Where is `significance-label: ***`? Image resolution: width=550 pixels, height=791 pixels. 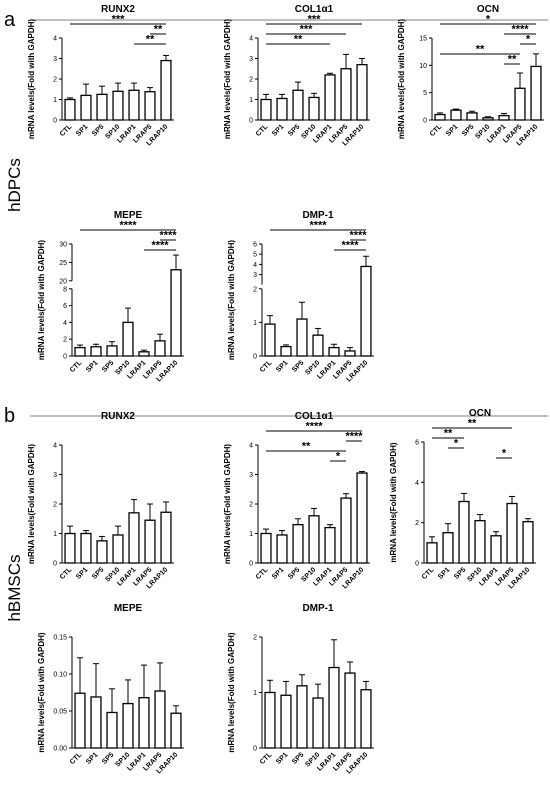
significance-label: *** is located at coordinates (119, 20).